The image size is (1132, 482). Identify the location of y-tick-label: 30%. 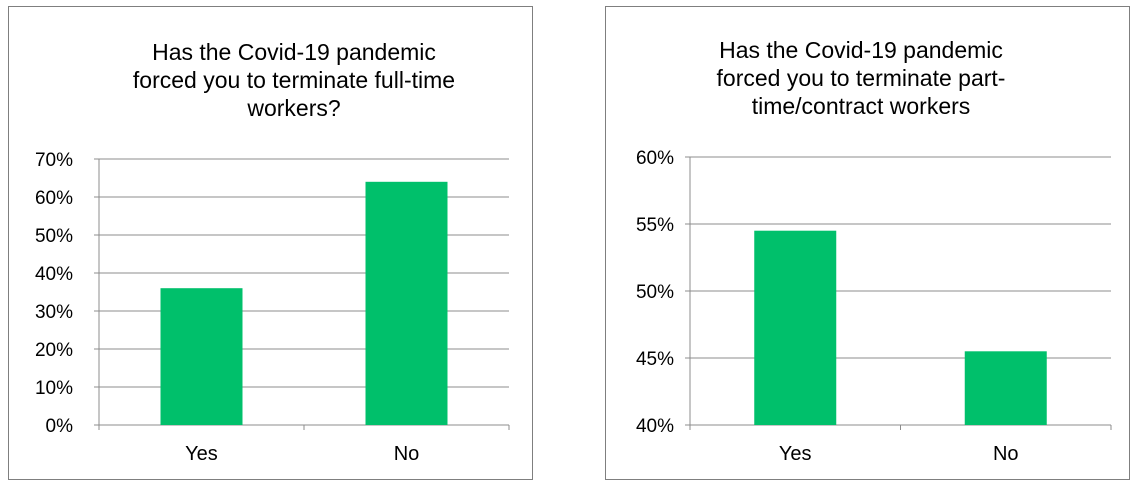
(54, 312).